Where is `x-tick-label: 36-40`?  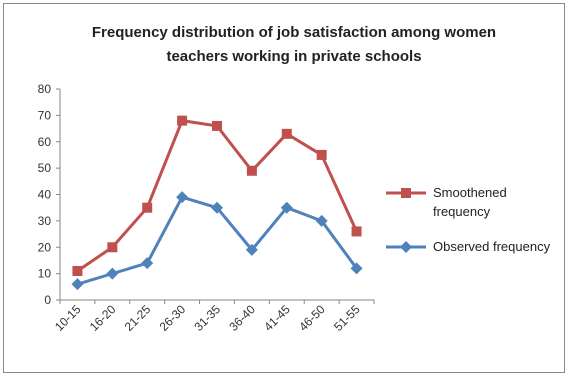 x-tick-label: 36-40 is located at coordinates (242, 318).